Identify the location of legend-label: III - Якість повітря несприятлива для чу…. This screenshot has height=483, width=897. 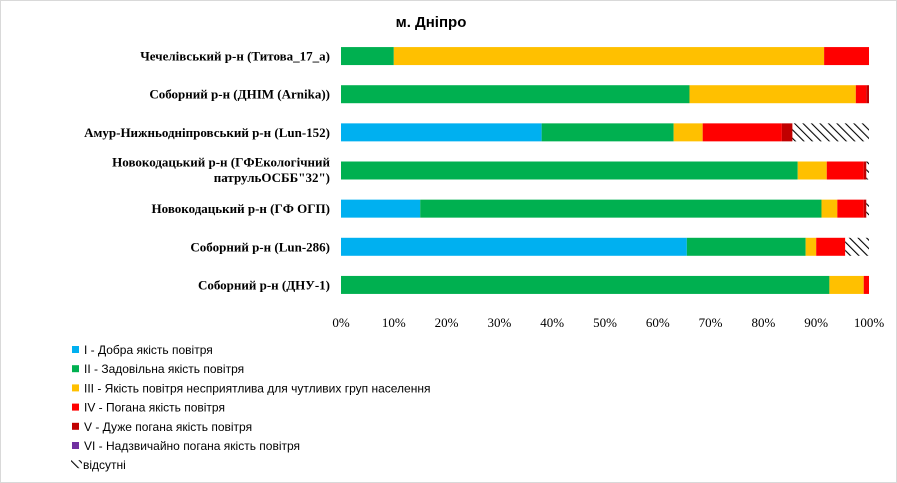
(257, 388).